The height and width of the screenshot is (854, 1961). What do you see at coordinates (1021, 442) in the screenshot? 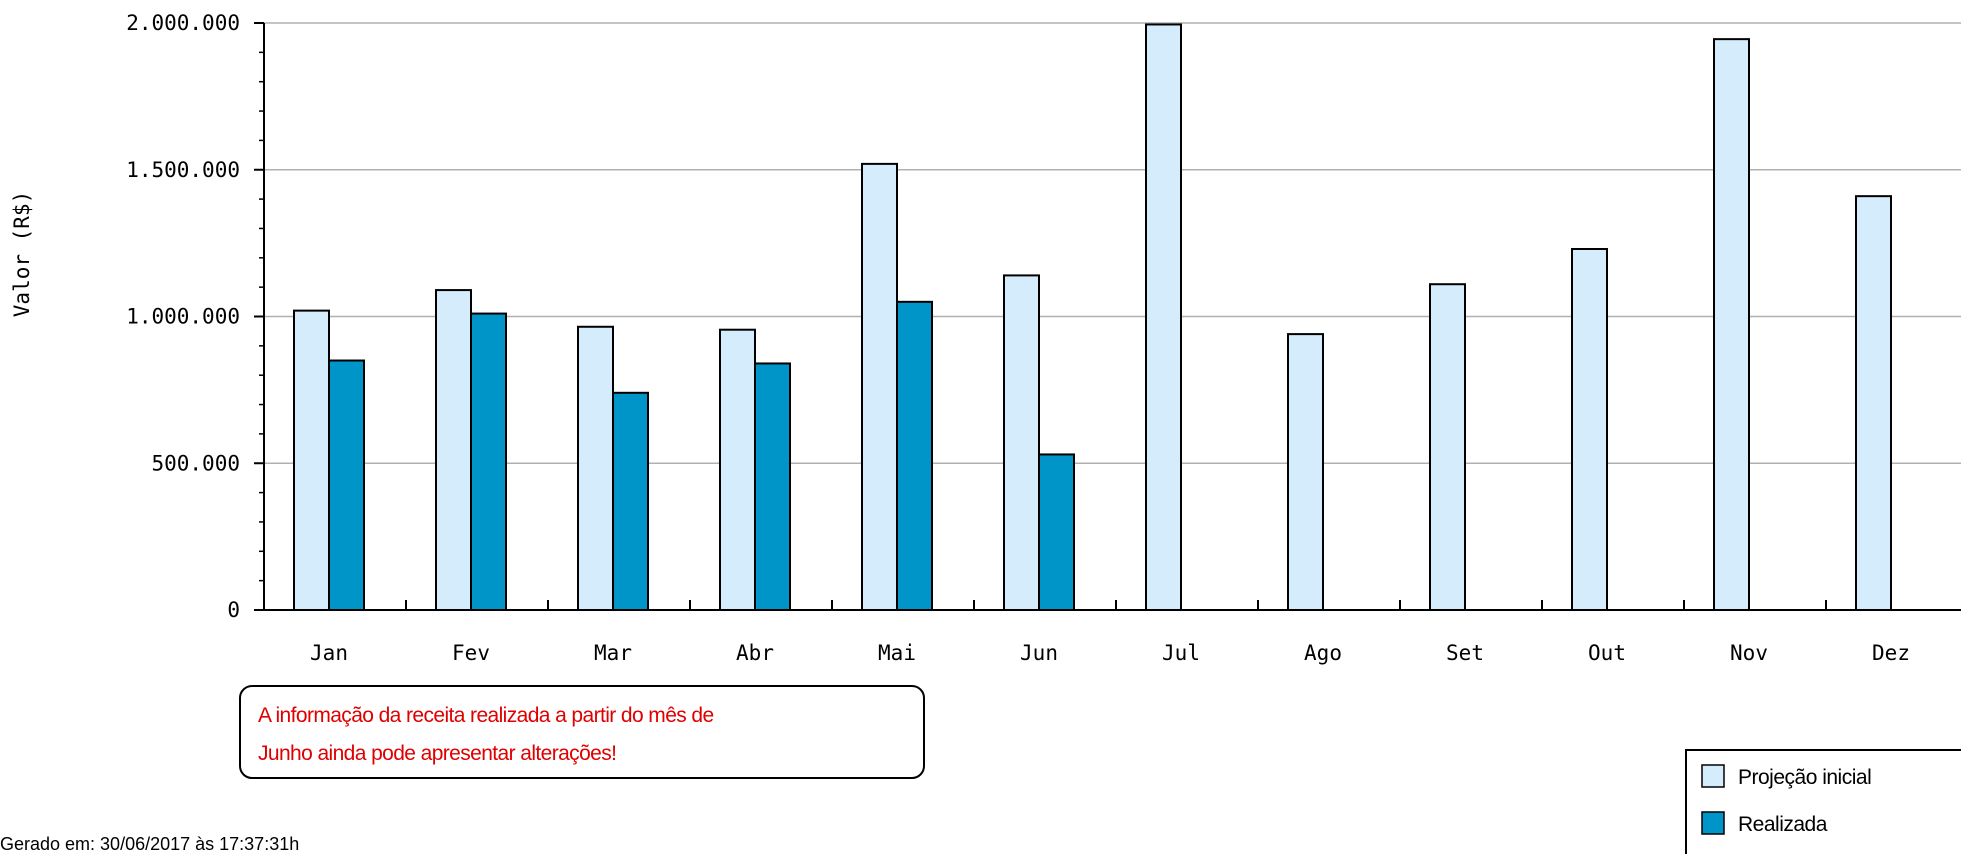
I see `bar-projecao-jun` at bounding box center [1021, 442].